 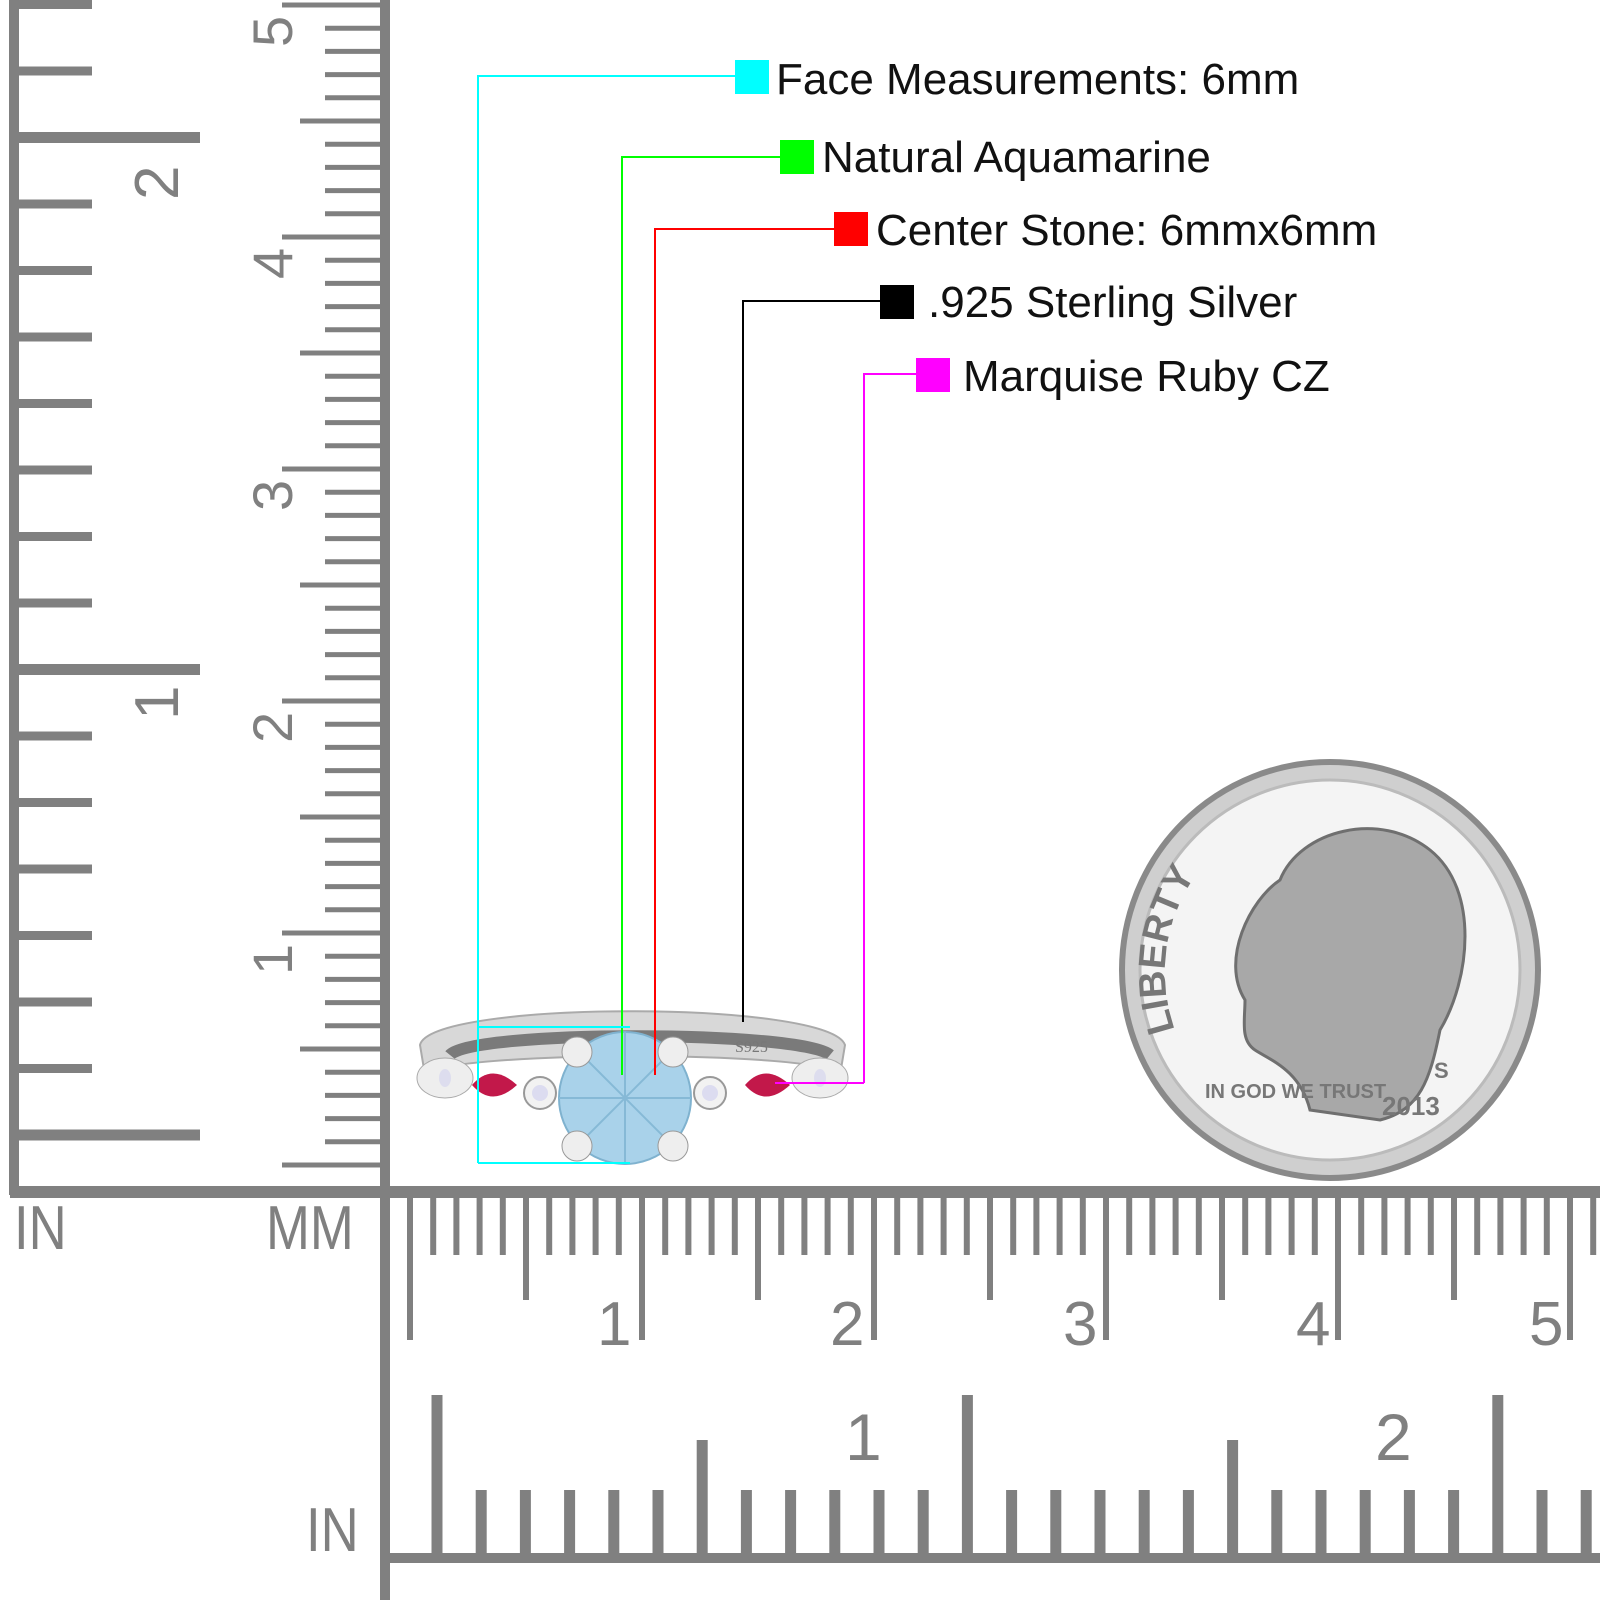 I want to click on ring-illustration: S925, so click(x=632, y=1087).